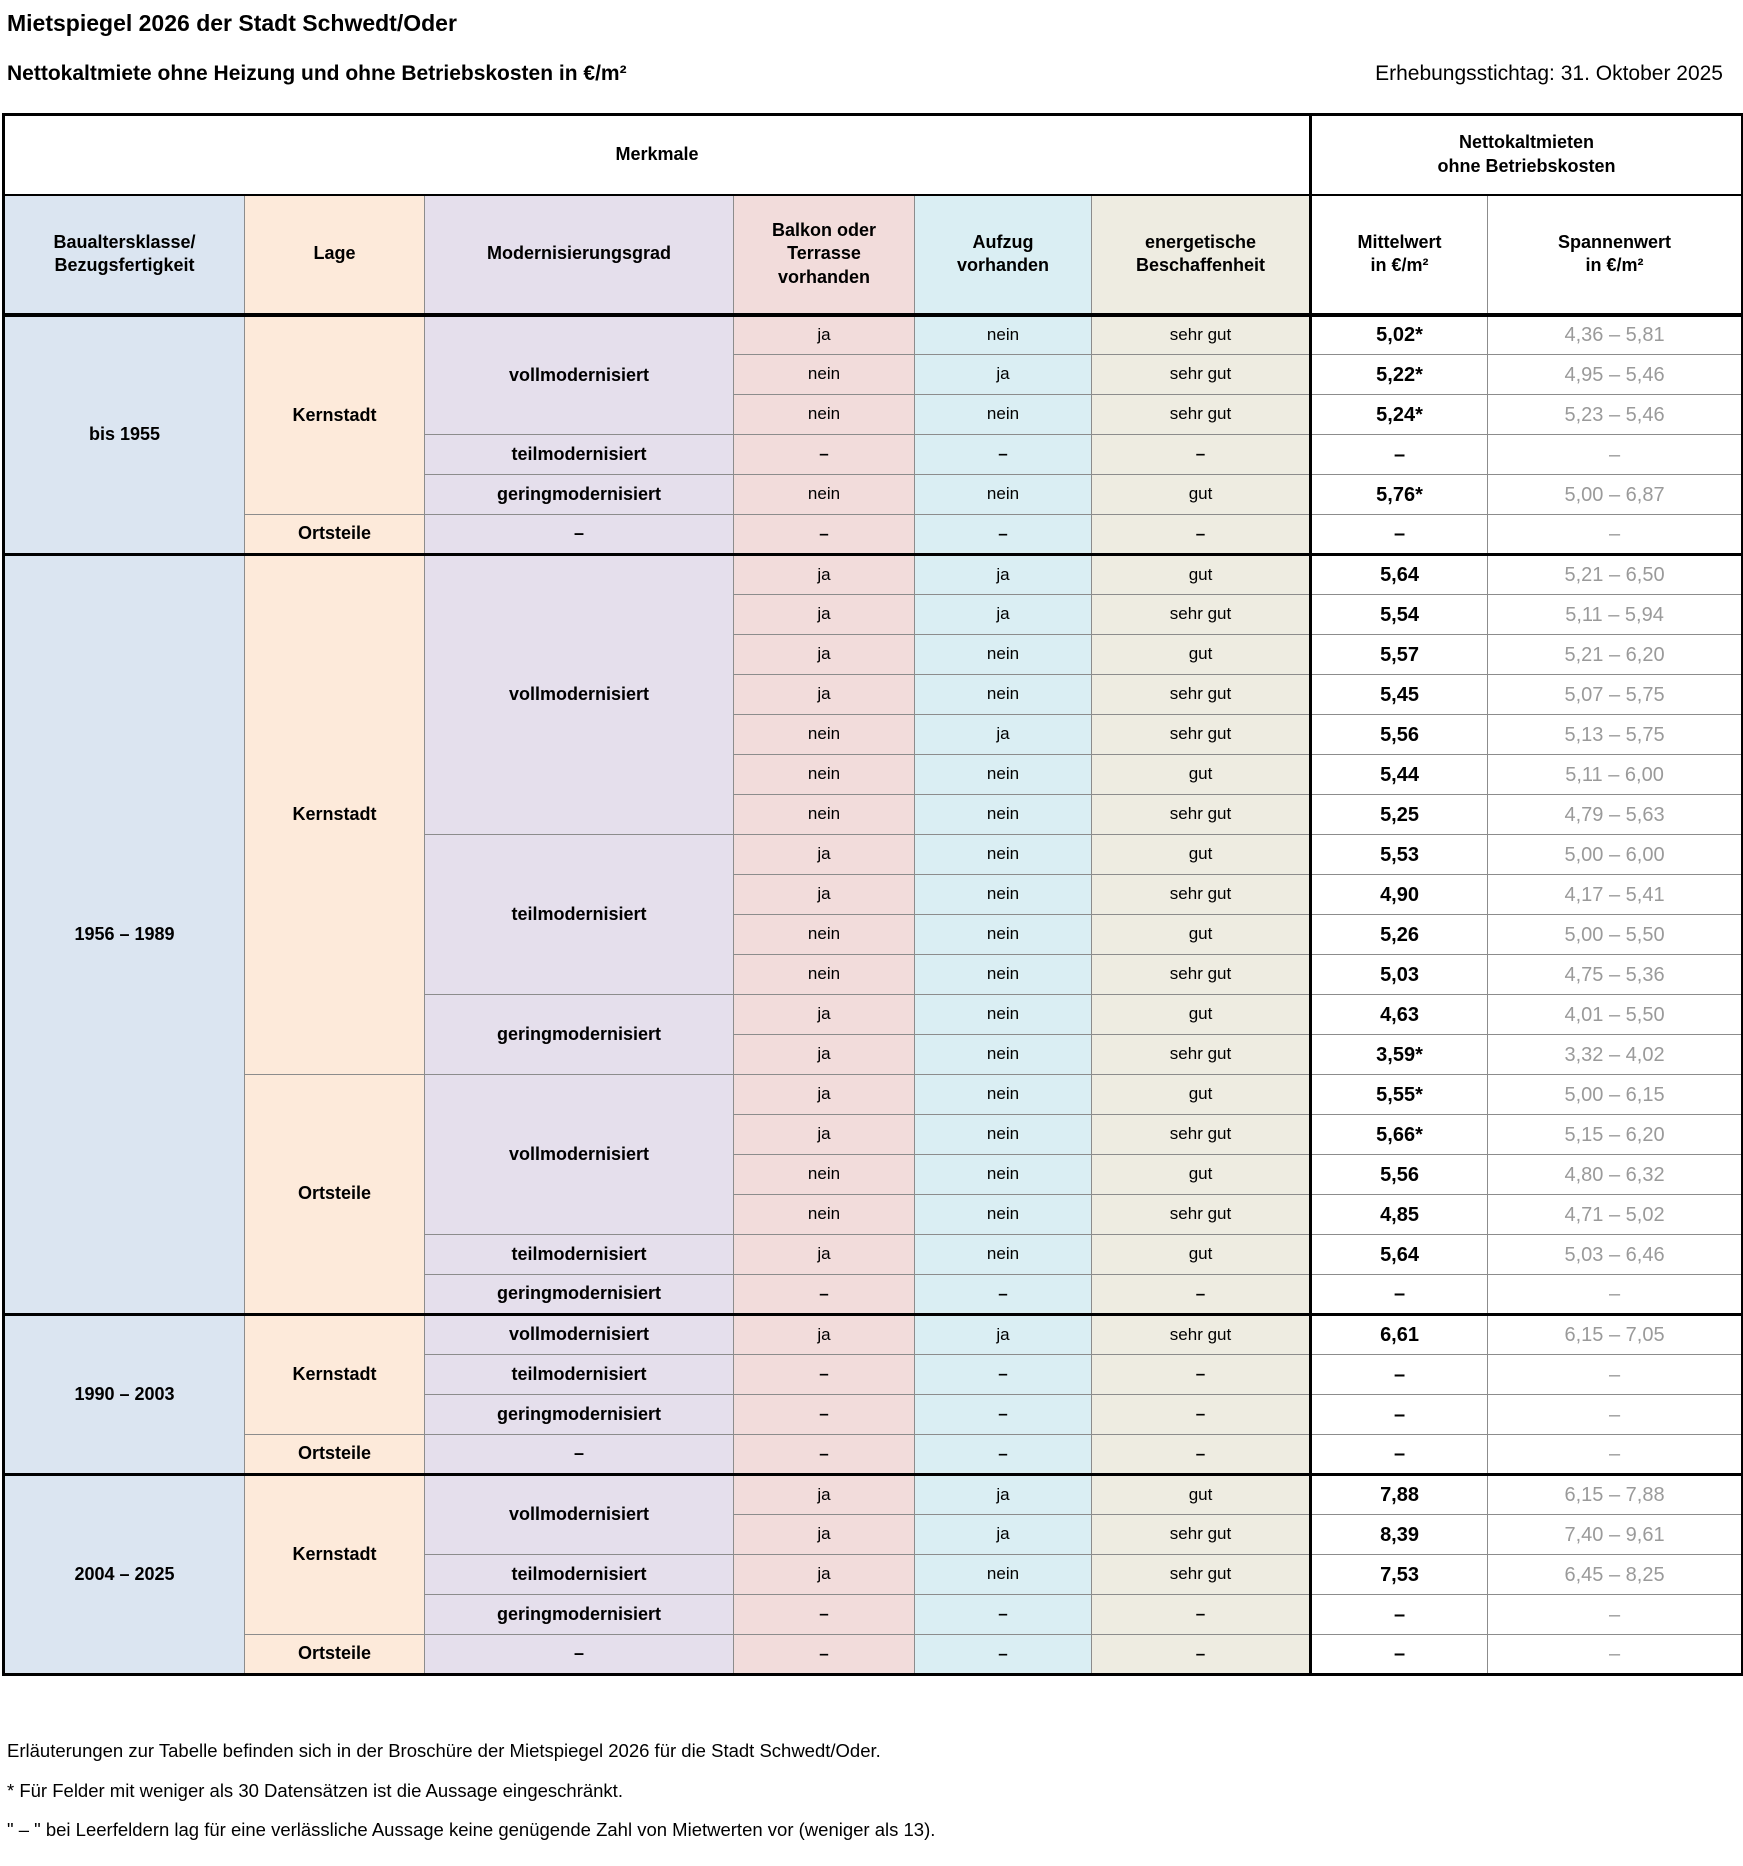  I want to click on spannenwert-cell: 7,40 – 9,61, so click(1615, 1534).